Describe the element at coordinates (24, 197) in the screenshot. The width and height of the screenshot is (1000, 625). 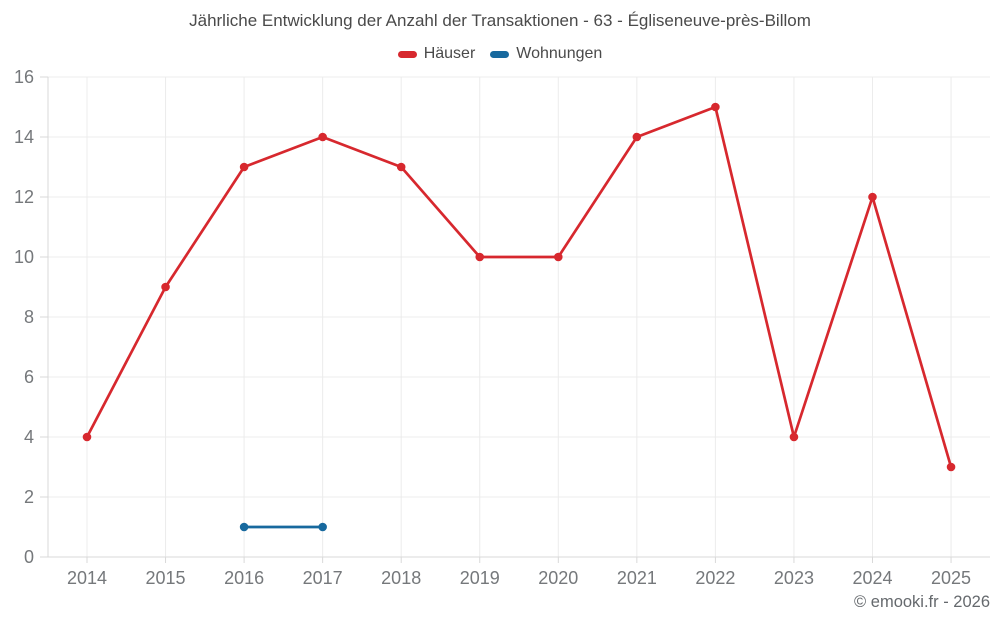
I see `y-axis-tick-label: 12` at that location.